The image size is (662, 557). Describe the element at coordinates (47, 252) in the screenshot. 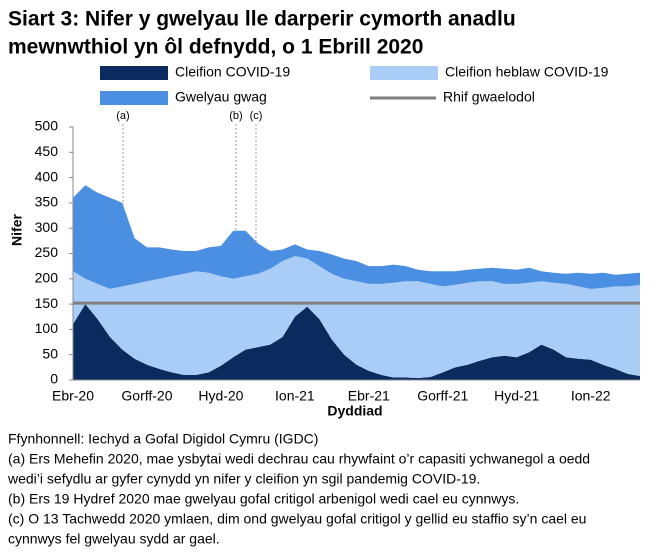

I see `y-tick-label: 250` at that location.